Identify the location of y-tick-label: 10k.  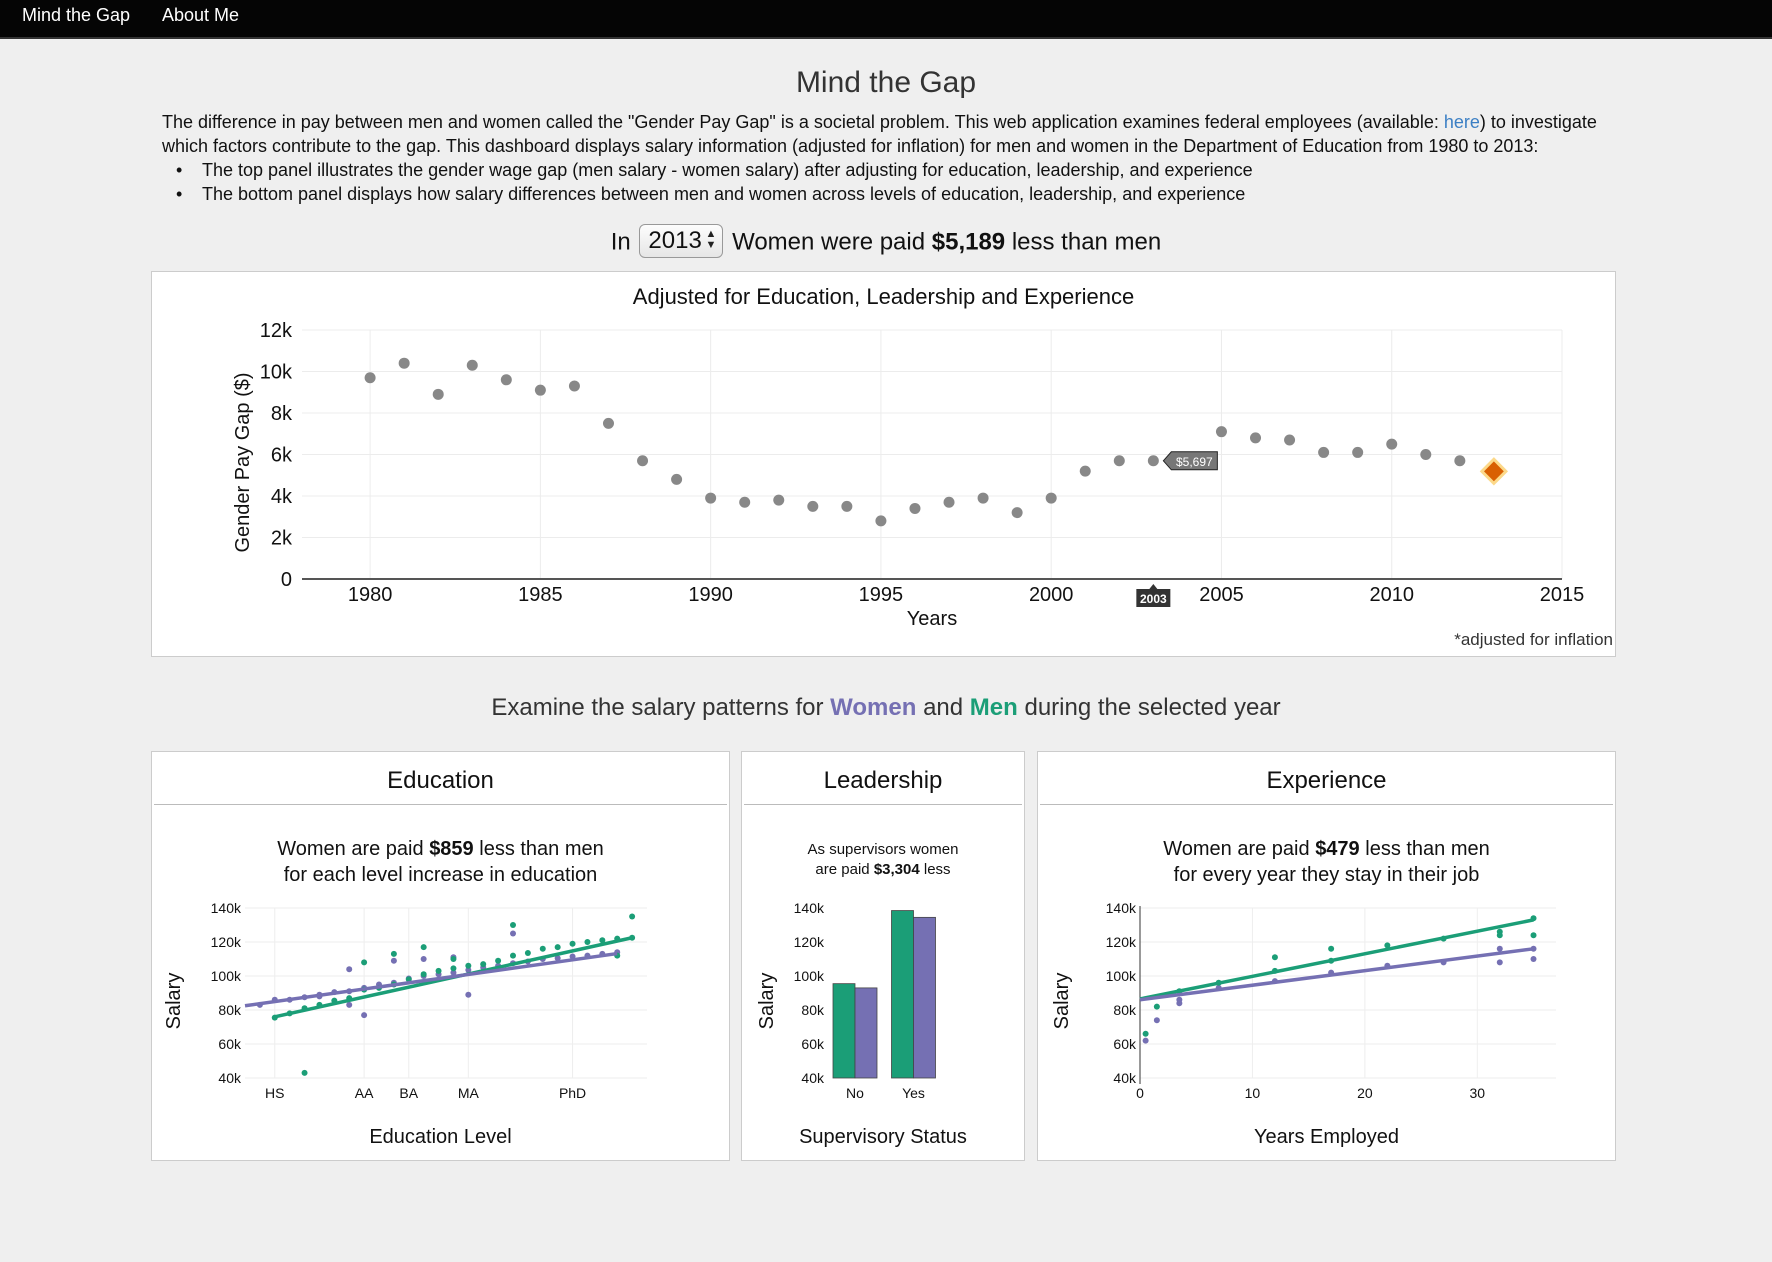
(276, 373).